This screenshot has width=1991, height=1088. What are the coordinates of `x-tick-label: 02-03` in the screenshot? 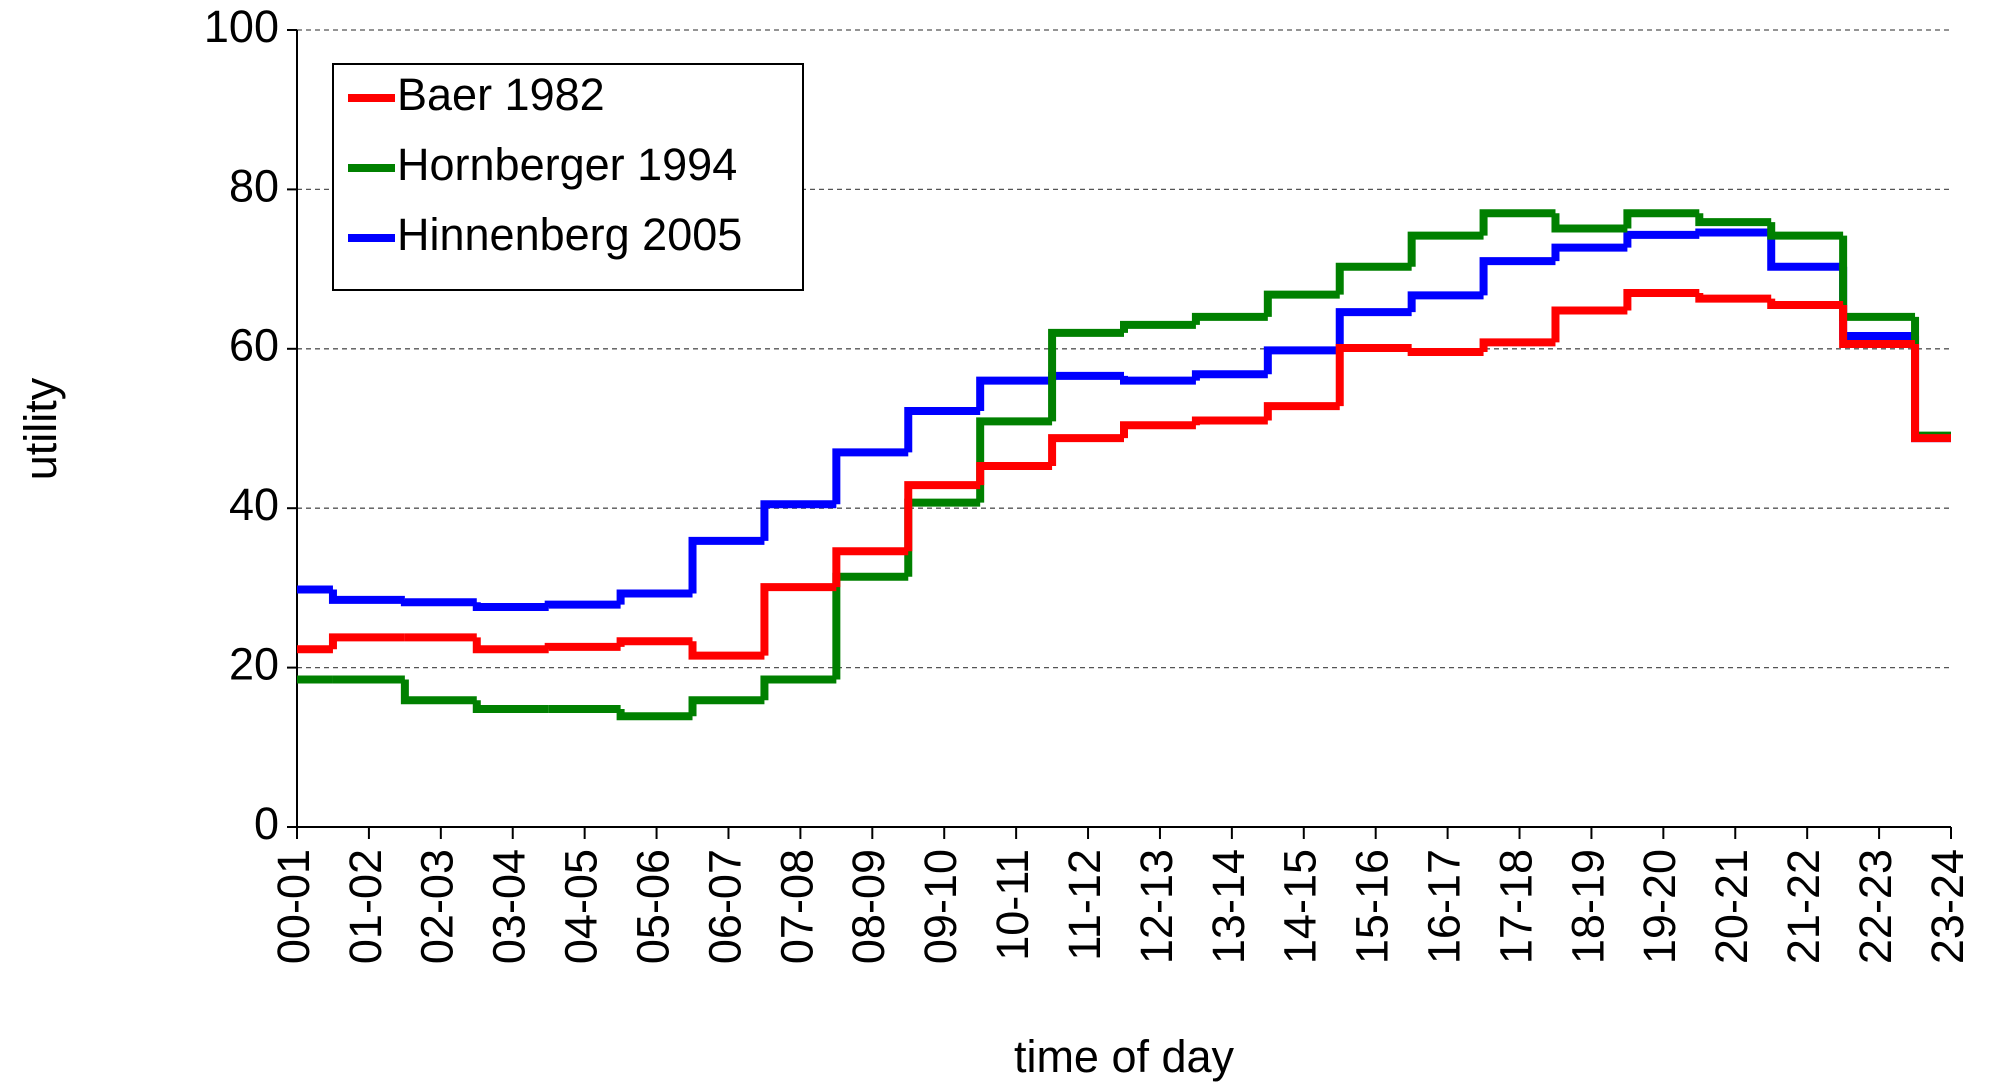 It's located at (437, 906).